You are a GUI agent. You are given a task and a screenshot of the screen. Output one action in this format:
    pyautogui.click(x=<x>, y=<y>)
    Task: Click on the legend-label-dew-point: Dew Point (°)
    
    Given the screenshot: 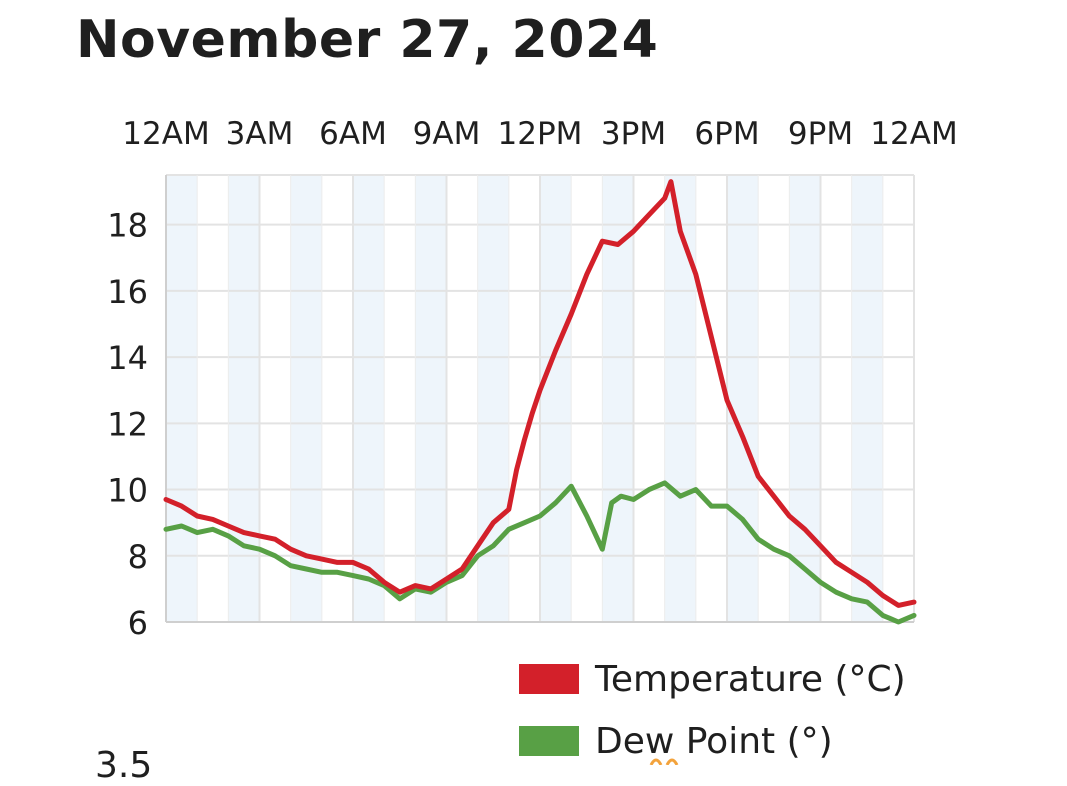 What is the action you would take?
    pyautogui.click(x=714, y=741)
    